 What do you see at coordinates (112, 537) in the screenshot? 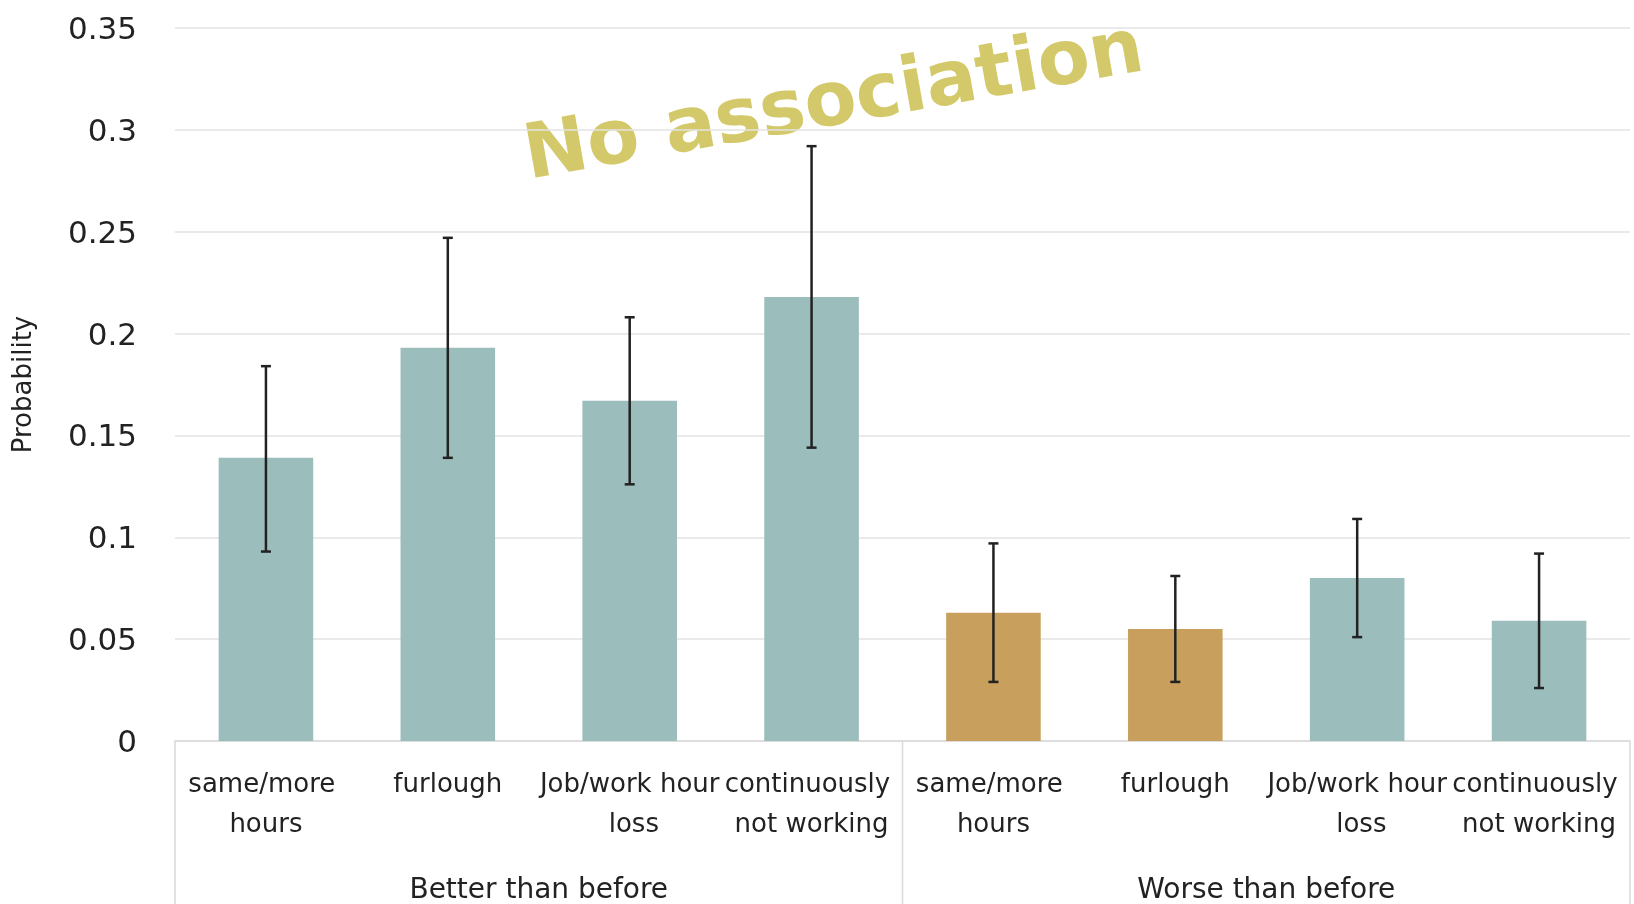
I see `y-tick-label: 0.1` at bounding box center [112, 537].